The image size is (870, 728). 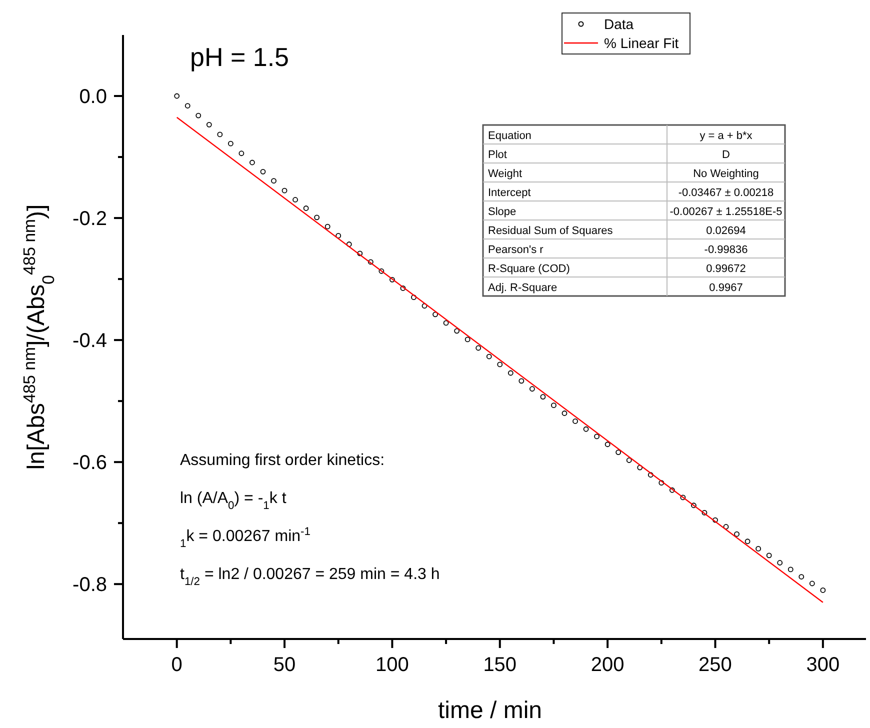 What do you see at coordinates (509, 193) in the screenshot?
I see `annotation: Intercept` at bounding box center [509, 193].